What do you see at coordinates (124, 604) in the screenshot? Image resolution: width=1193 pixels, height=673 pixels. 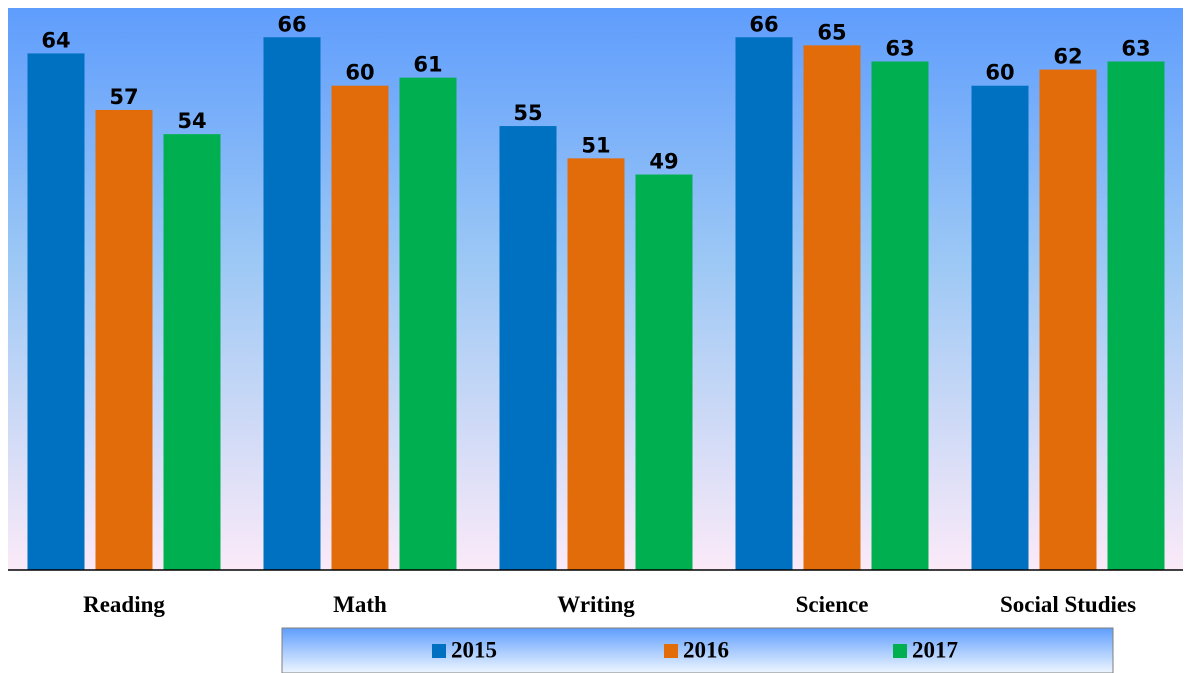 I see `x-tick-label: Reading` at bounding box center [124, 604].